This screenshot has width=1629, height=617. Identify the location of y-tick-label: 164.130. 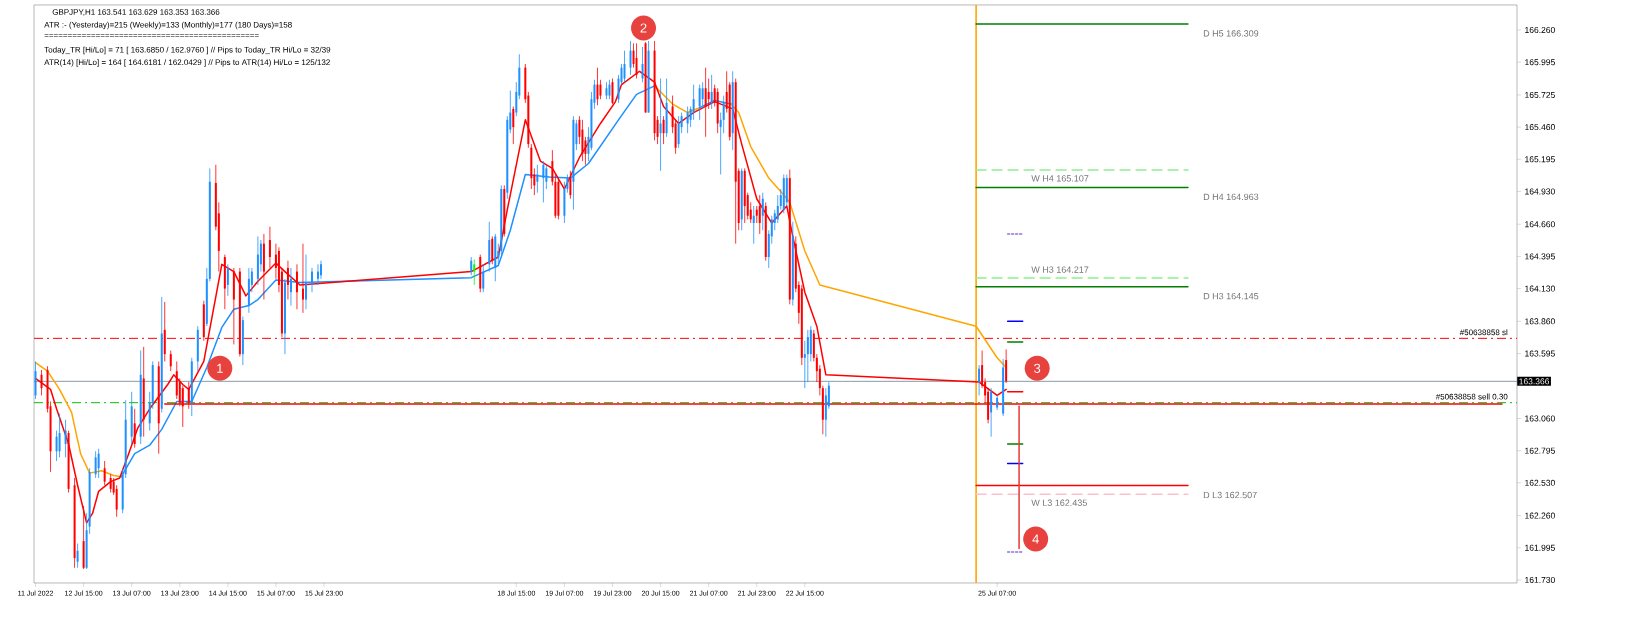
(1540, 288).